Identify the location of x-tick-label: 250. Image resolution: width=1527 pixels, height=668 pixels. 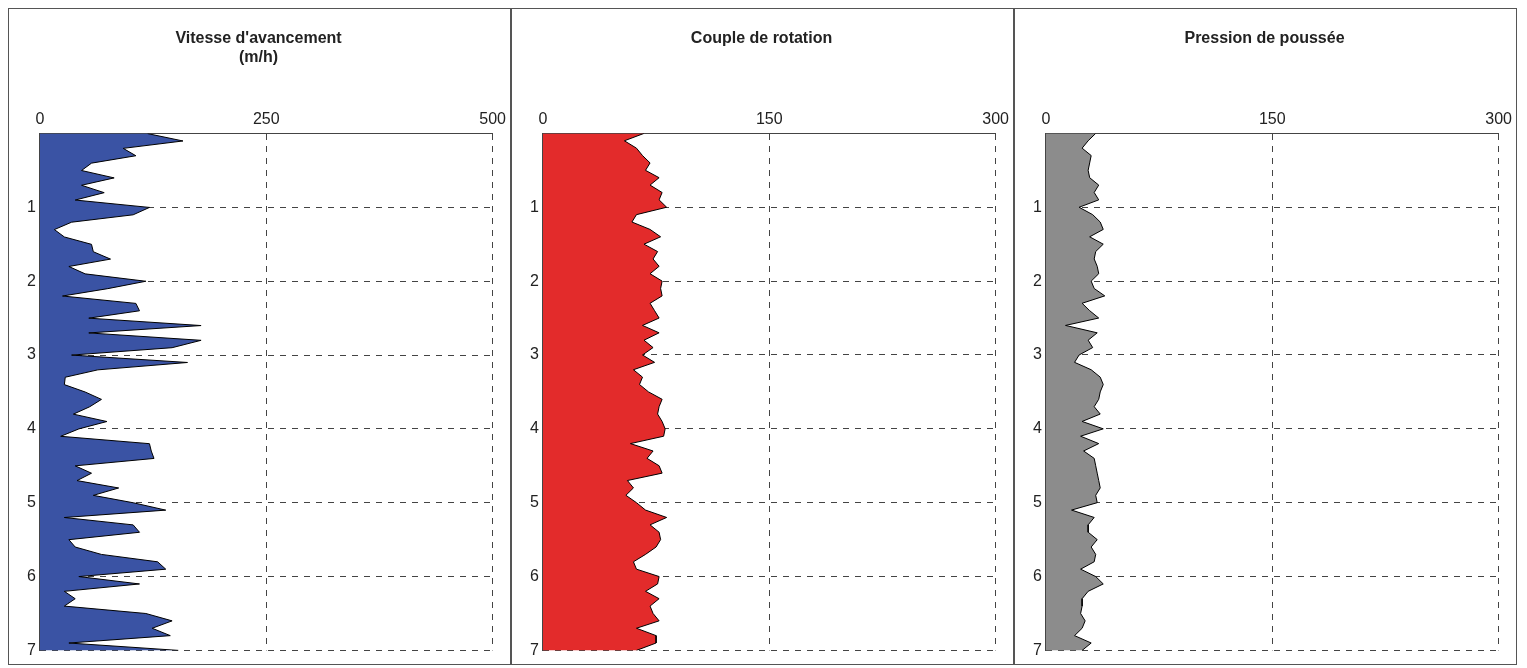
(266, 119).